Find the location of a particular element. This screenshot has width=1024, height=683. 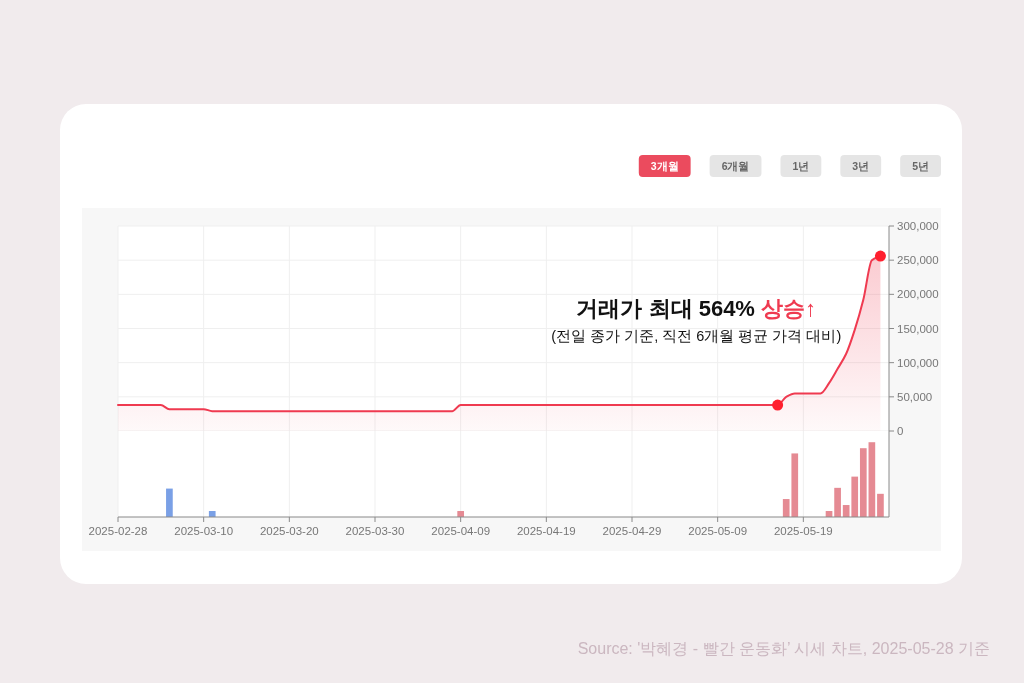

text: 5년 is located at coordinates (920, 166).